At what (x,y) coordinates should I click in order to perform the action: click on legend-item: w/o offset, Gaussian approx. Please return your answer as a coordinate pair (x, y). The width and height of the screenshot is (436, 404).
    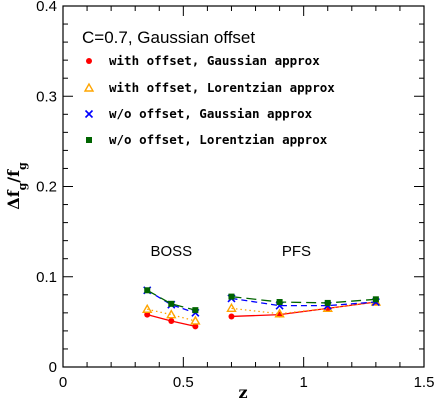
    Looking at the image, I should click on (198, 113).